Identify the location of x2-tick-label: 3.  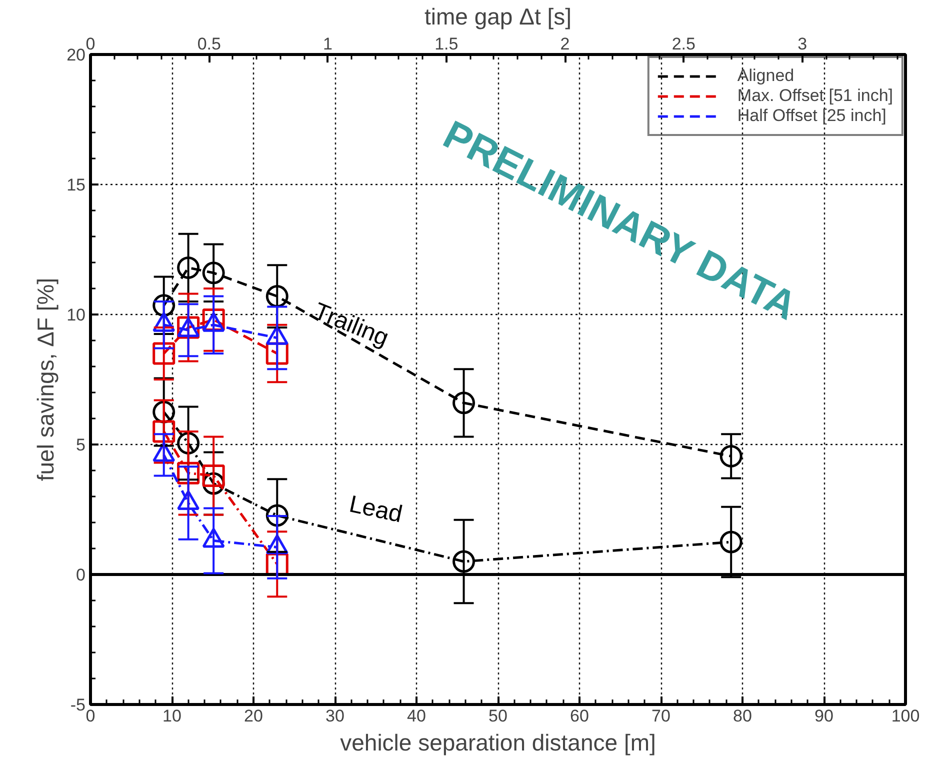
(803, 44).